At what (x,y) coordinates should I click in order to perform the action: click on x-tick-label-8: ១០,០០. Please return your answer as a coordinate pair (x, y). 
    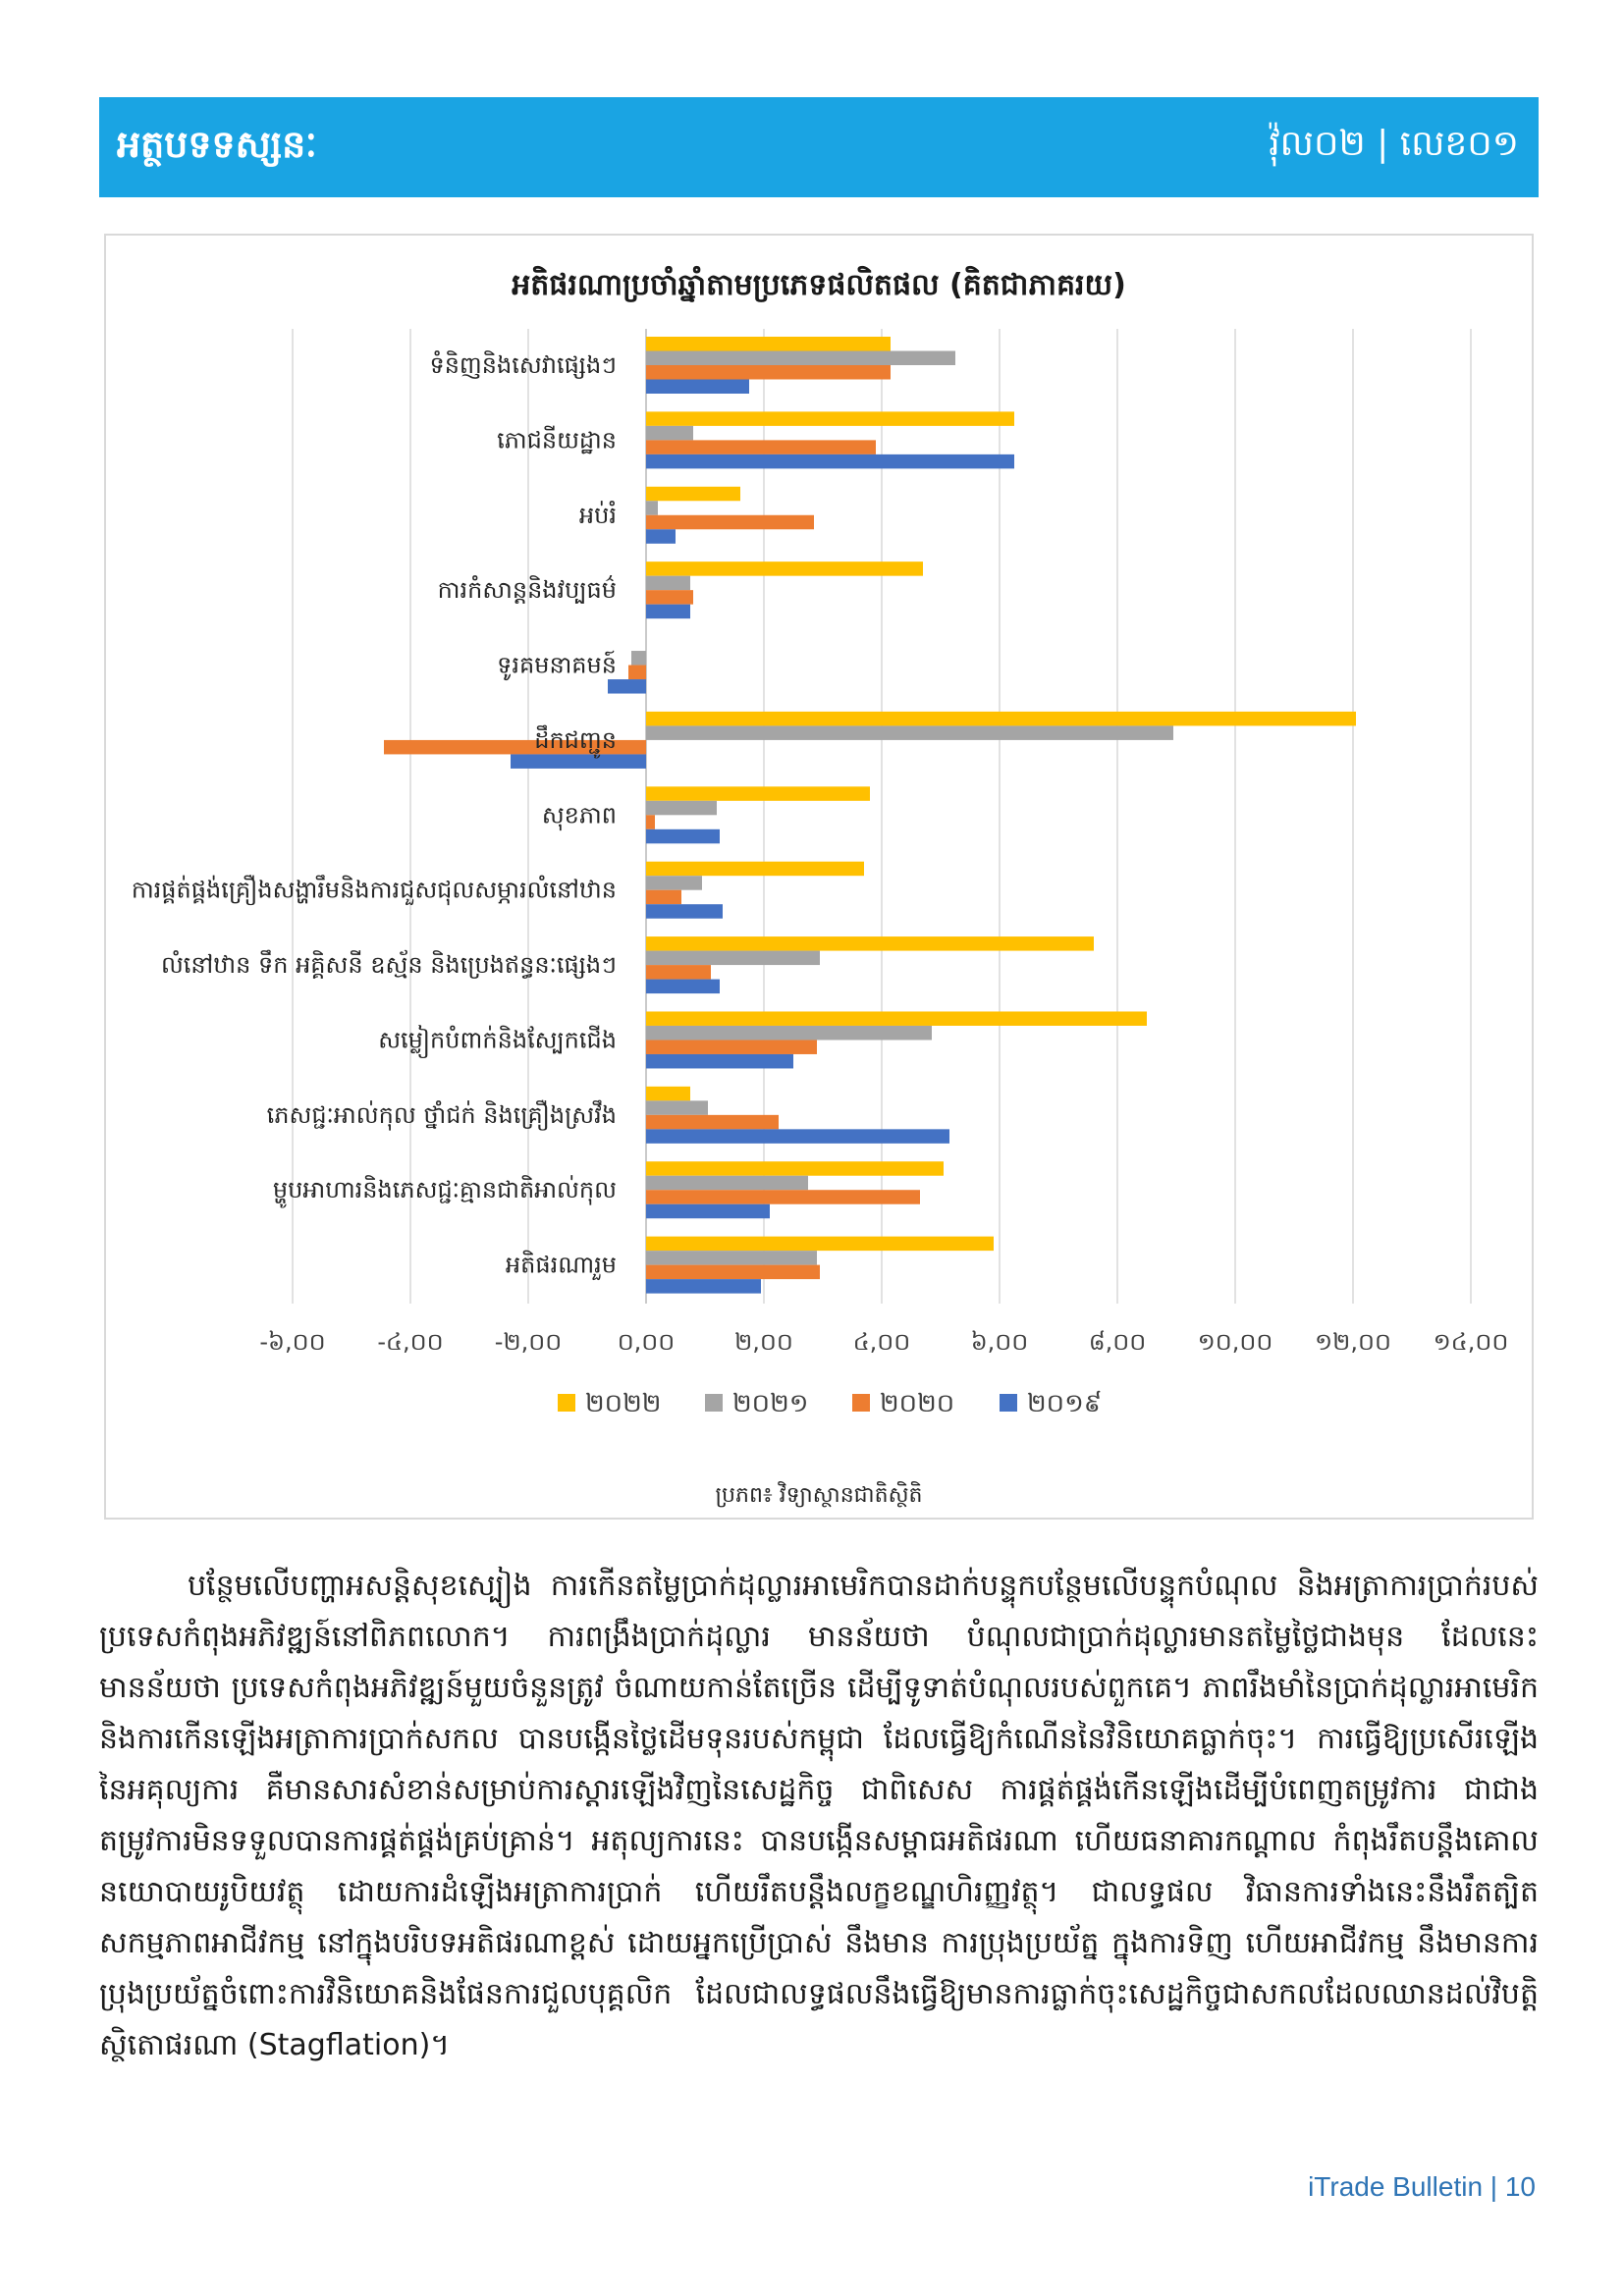
    Looking at the image, I should click on (1235, 1342).